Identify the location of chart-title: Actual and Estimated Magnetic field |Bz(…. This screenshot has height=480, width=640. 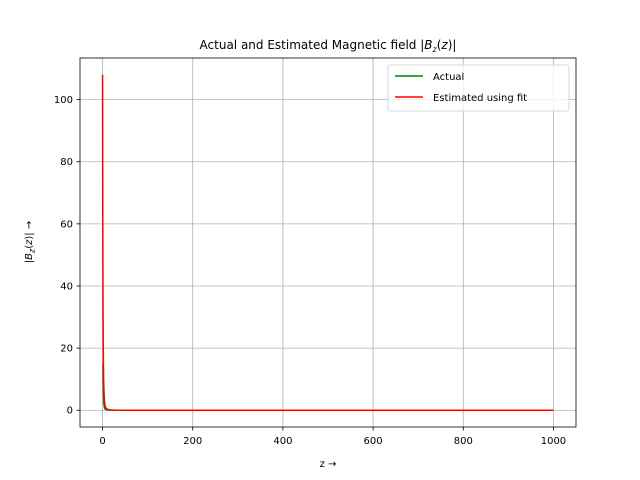
(328, 46).